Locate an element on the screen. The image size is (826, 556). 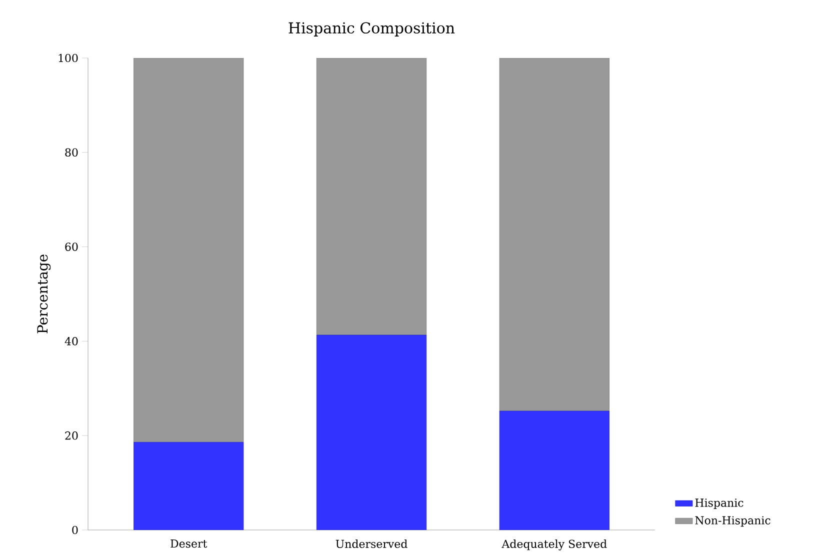
chart-title: Hispanic Composition is located at coordinates (371, 29).